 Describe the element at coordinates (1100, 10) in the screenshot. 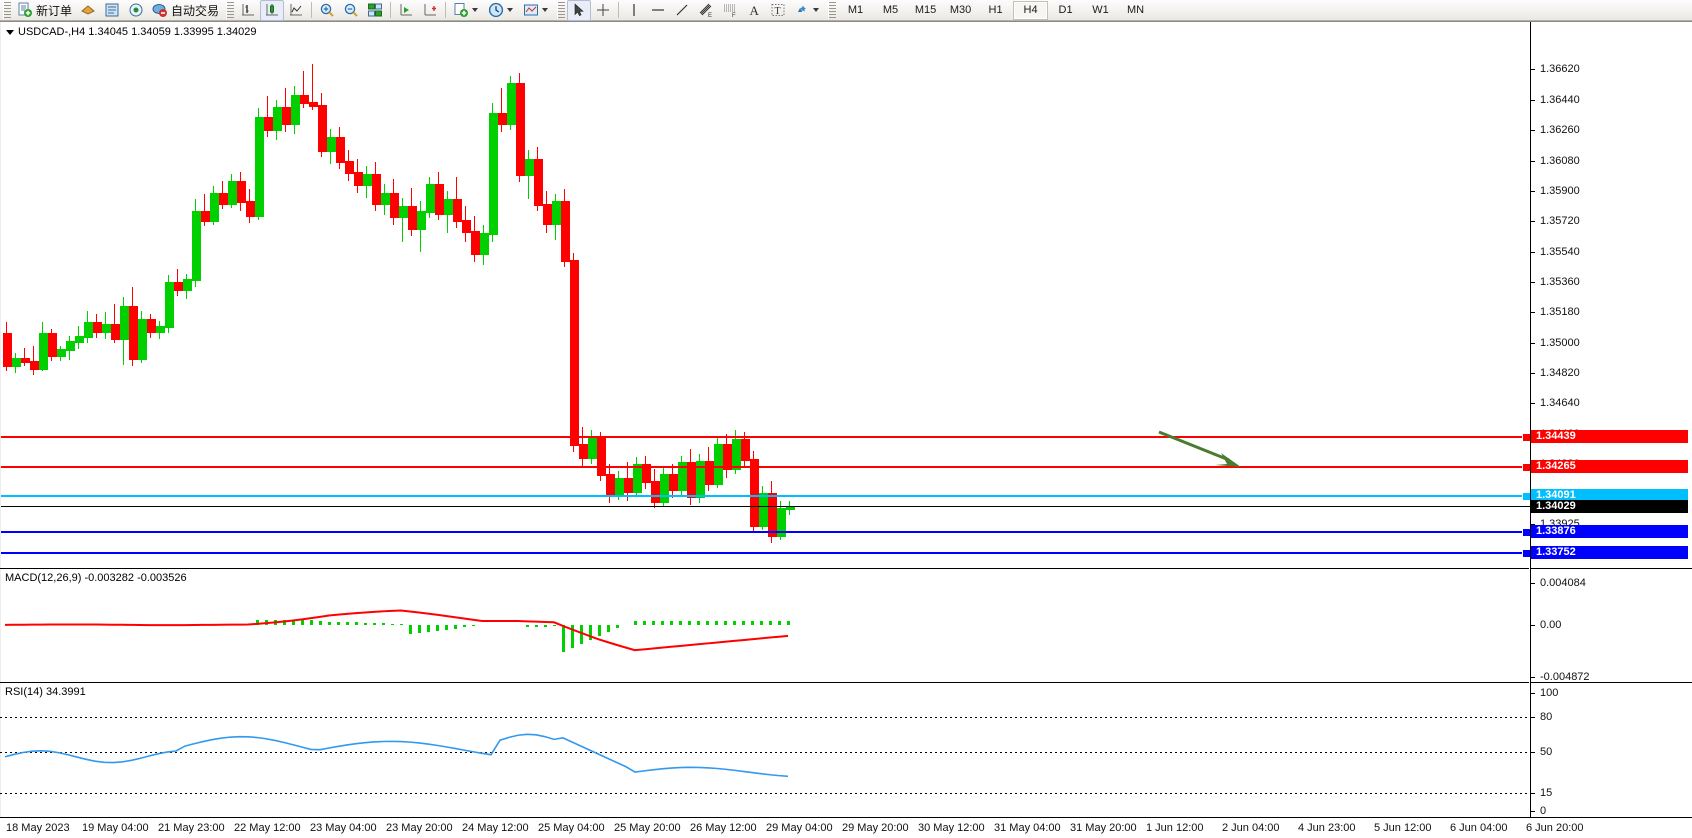

I see `timeframe-w1: W1` at that location.